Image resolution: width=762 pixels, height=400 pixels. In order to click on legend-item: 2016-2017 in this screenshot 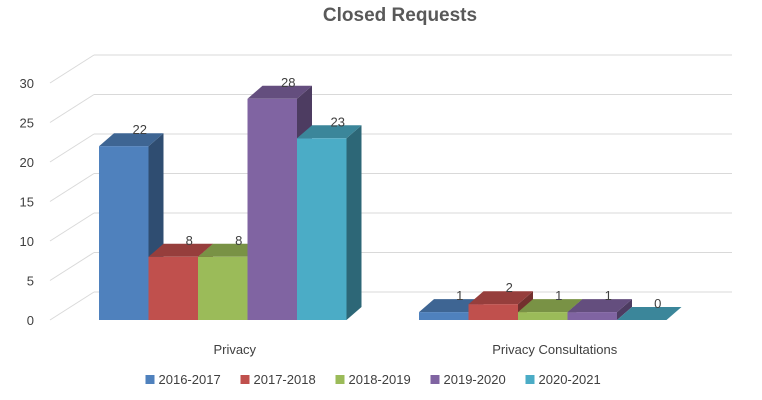, I will do `click(183, 379)`.